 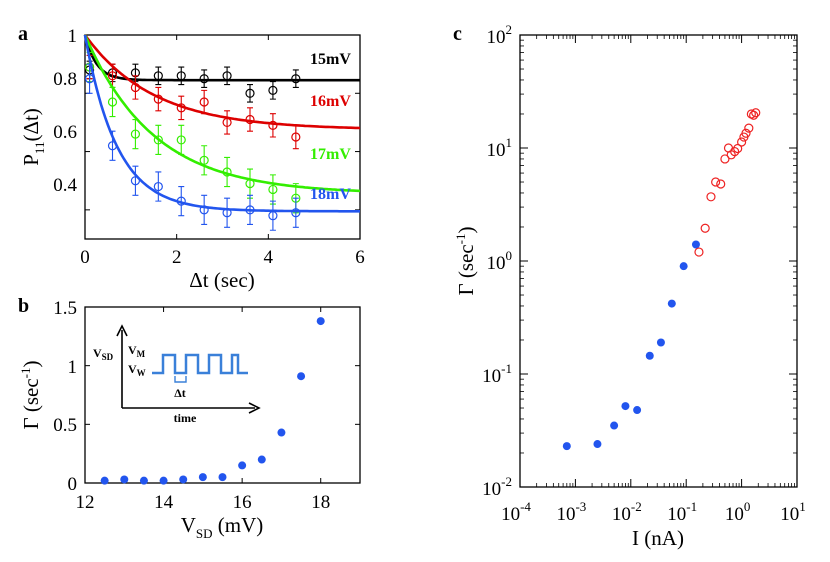 I want to click on series-group-a, so click(x=222, y=132).